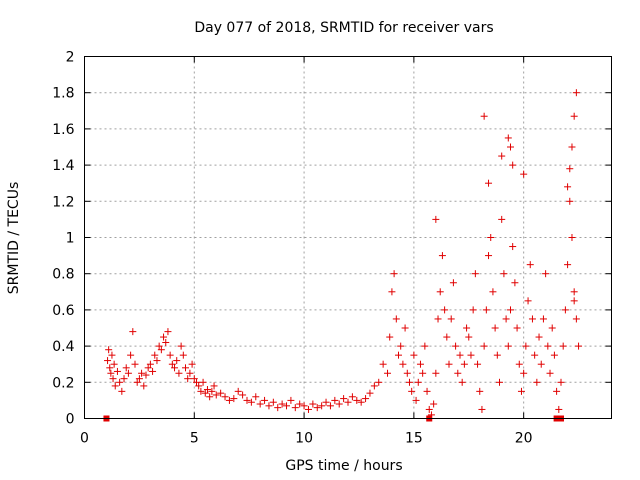 This screenshot has height=480, width=640. What do you see at coordinates (343, 466) in the screenshot?
I see `x-axis-label: GPS time / hours` at bounding box center [343, 466].